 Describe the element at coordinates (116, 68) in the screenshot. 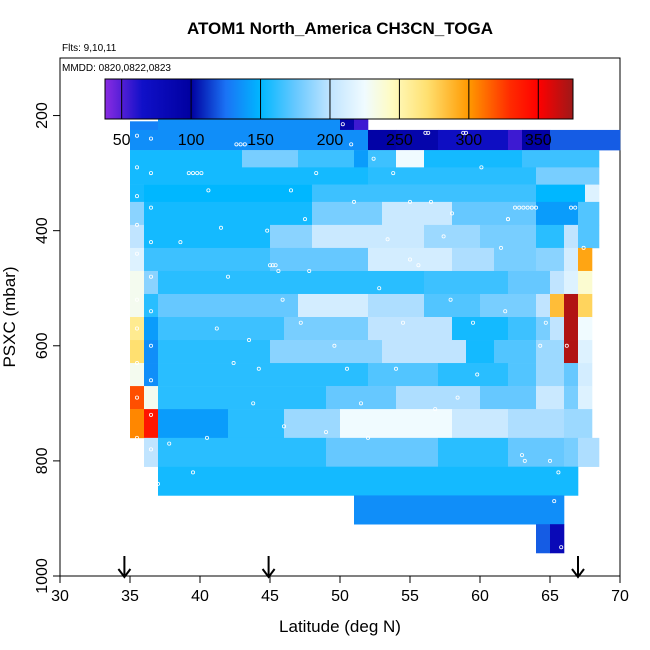

I see `dates-label: MMDD: 0820,0822,0823` at that location.